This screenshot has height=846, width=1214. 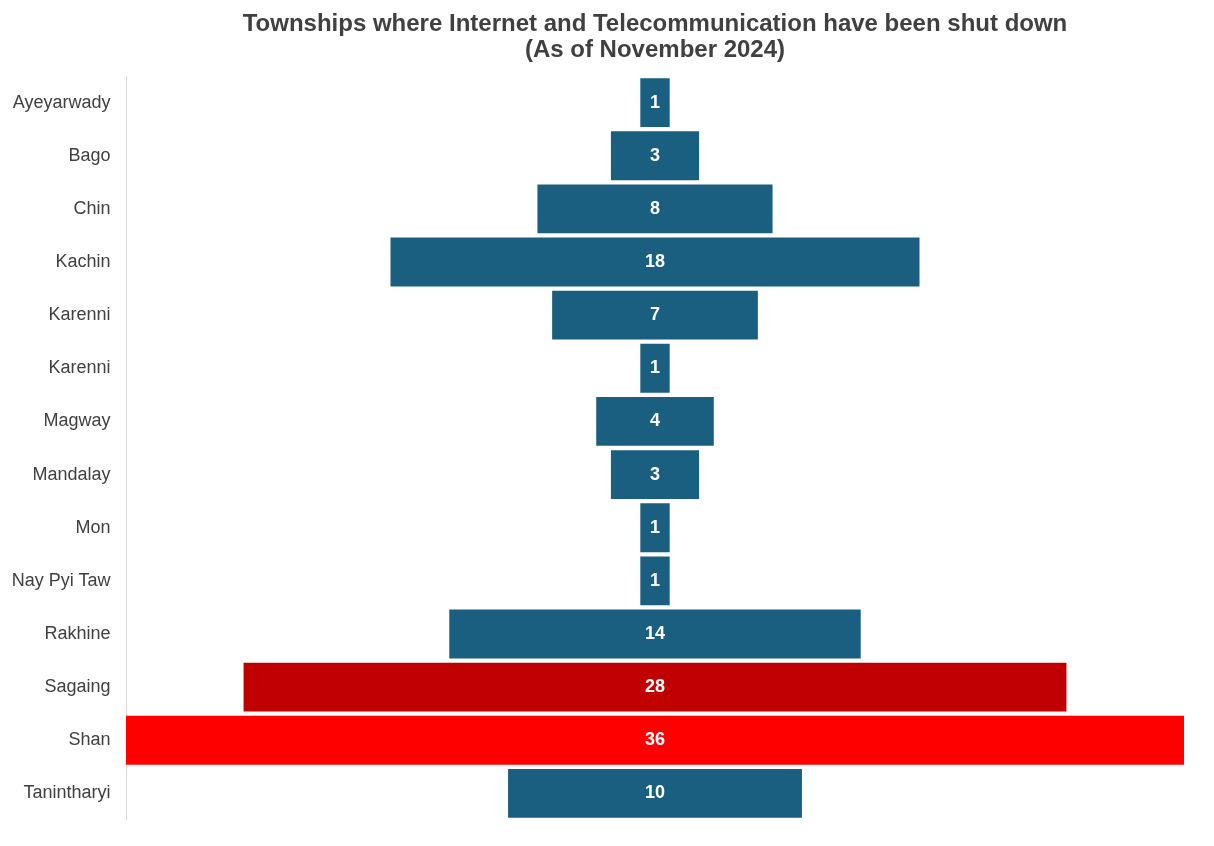 I want to click on data-label: 7, so click(x=655, y=314).